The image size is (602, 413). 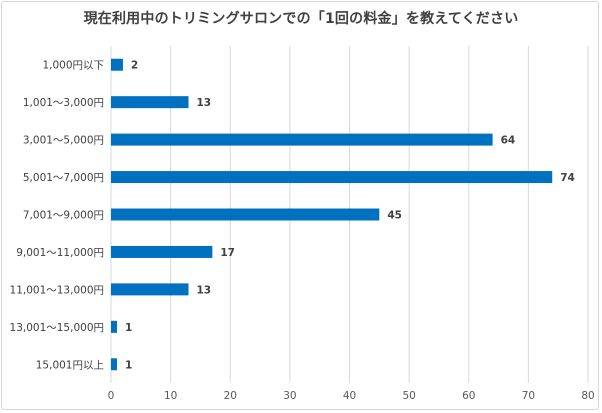 I want to click on data-label: 17, so click(x=227, y=253).